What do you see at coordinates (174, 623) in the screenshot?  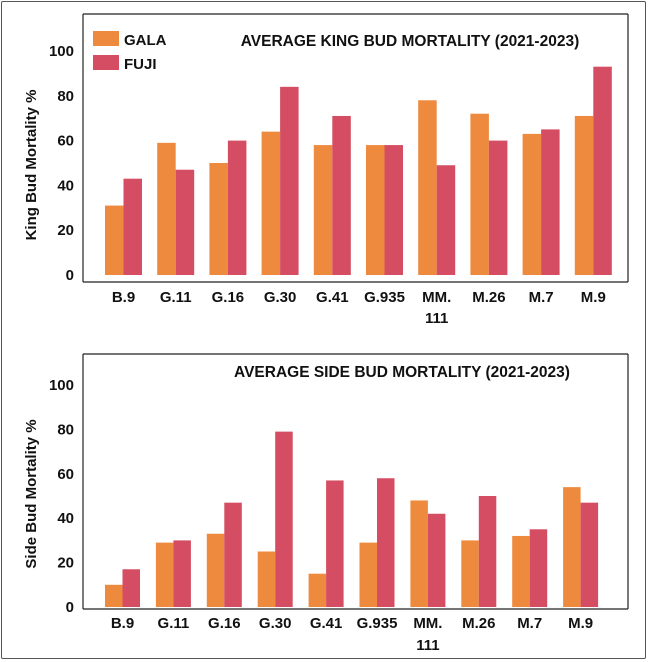 I see `side-x-tick-label: G.11` at bounding box center [174, 623].